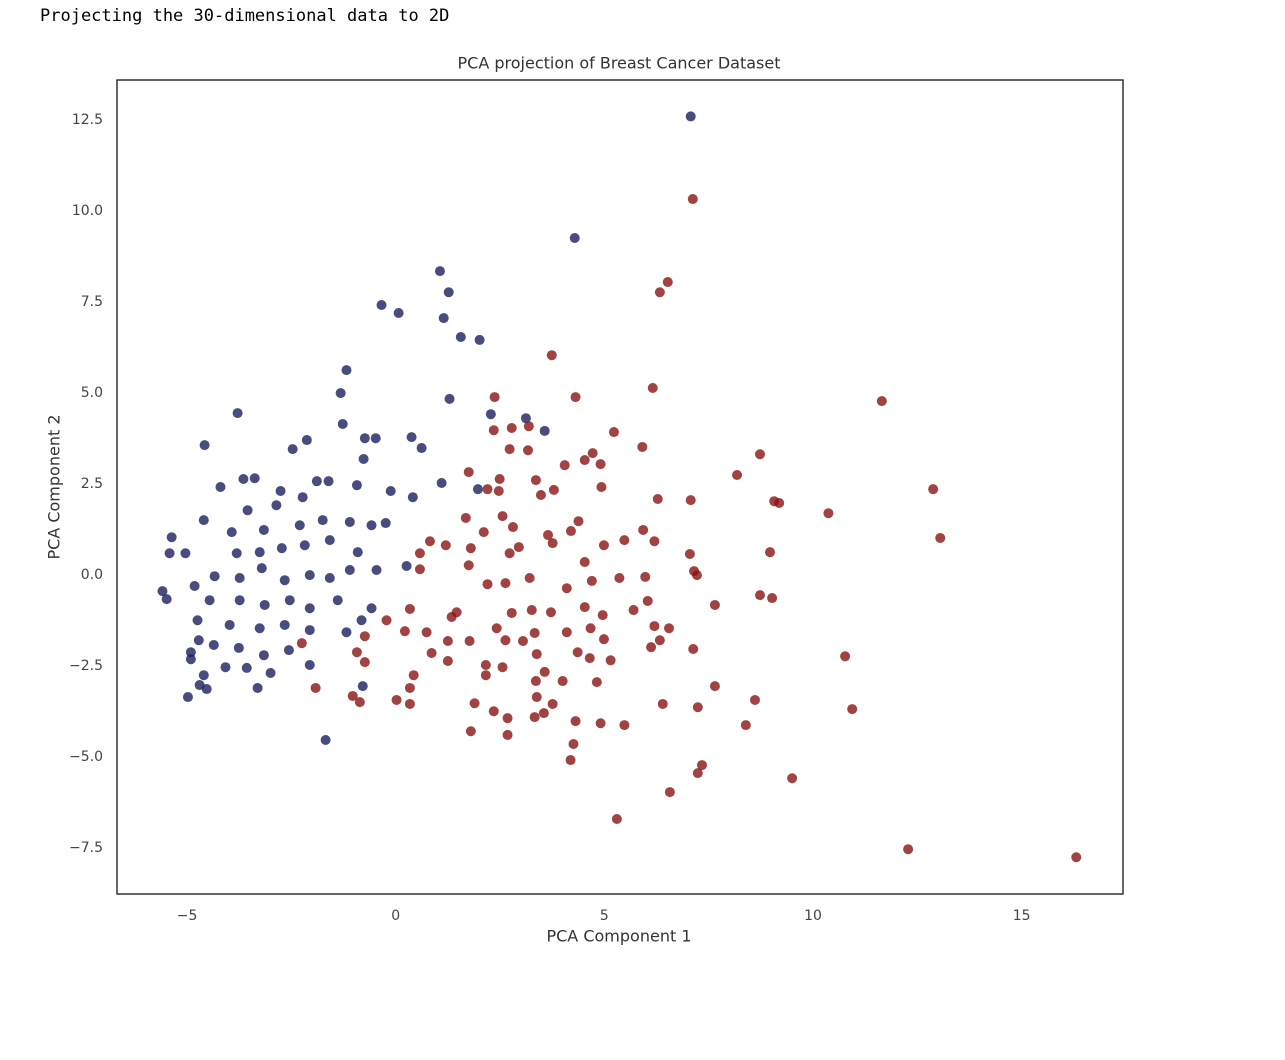 This screenshot has width=1285, height=1060. Describe the element at coordinates (813, 916) in the screenshot. I see `x-tick-label: 10` at that location.